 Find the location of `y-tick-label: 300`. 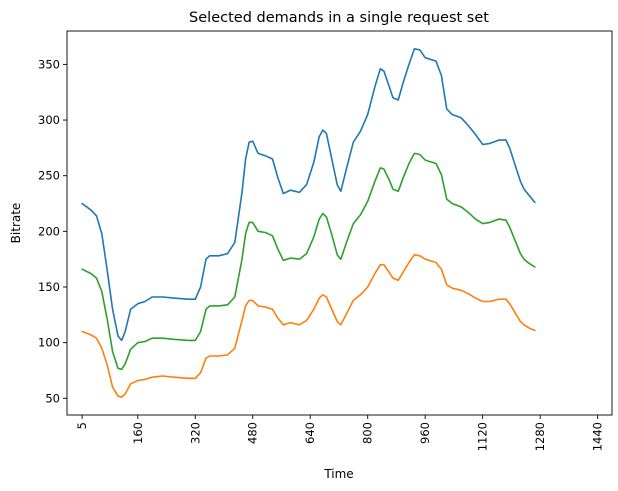

y-tick-label: 300 is located at coordinates (49, 120).